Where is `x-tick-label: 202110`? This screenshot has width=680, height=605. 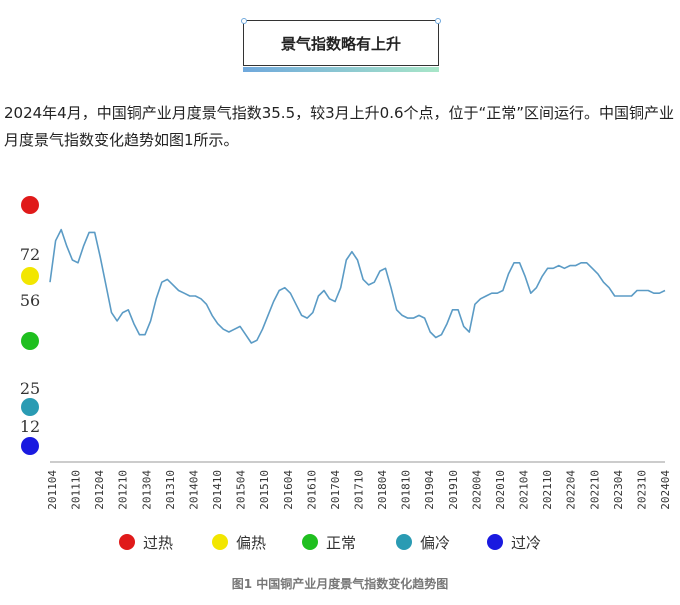 x-tick-label: 202110 is located at coordinates (547, 490).